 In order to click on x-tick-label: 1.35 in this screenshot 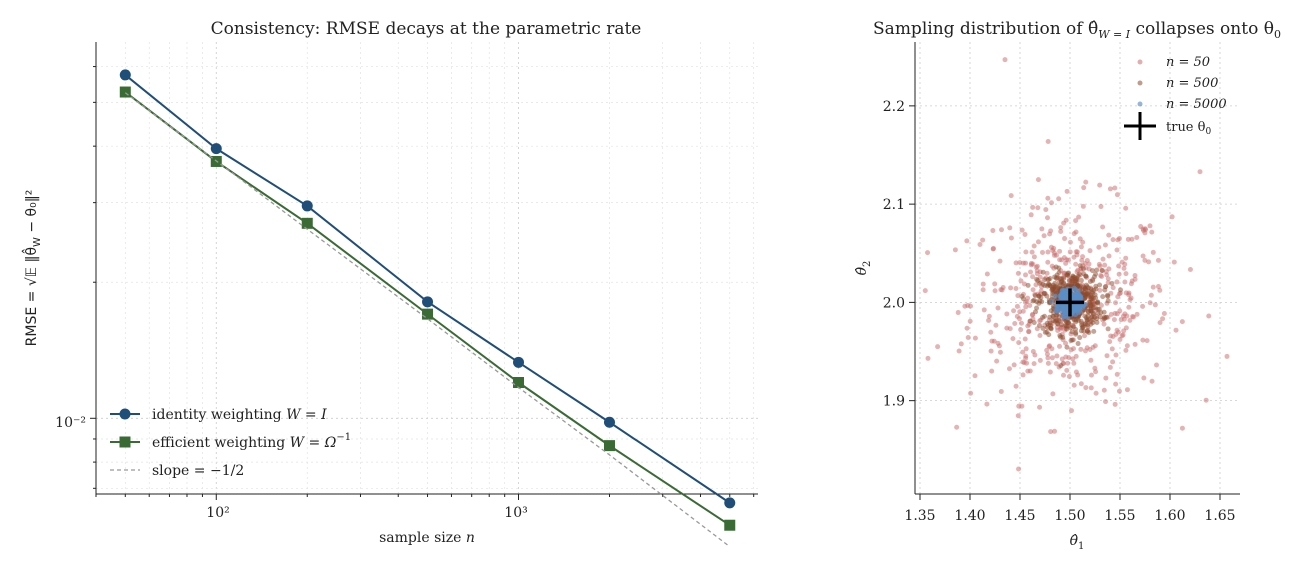, I will do `click(919, 516)`.